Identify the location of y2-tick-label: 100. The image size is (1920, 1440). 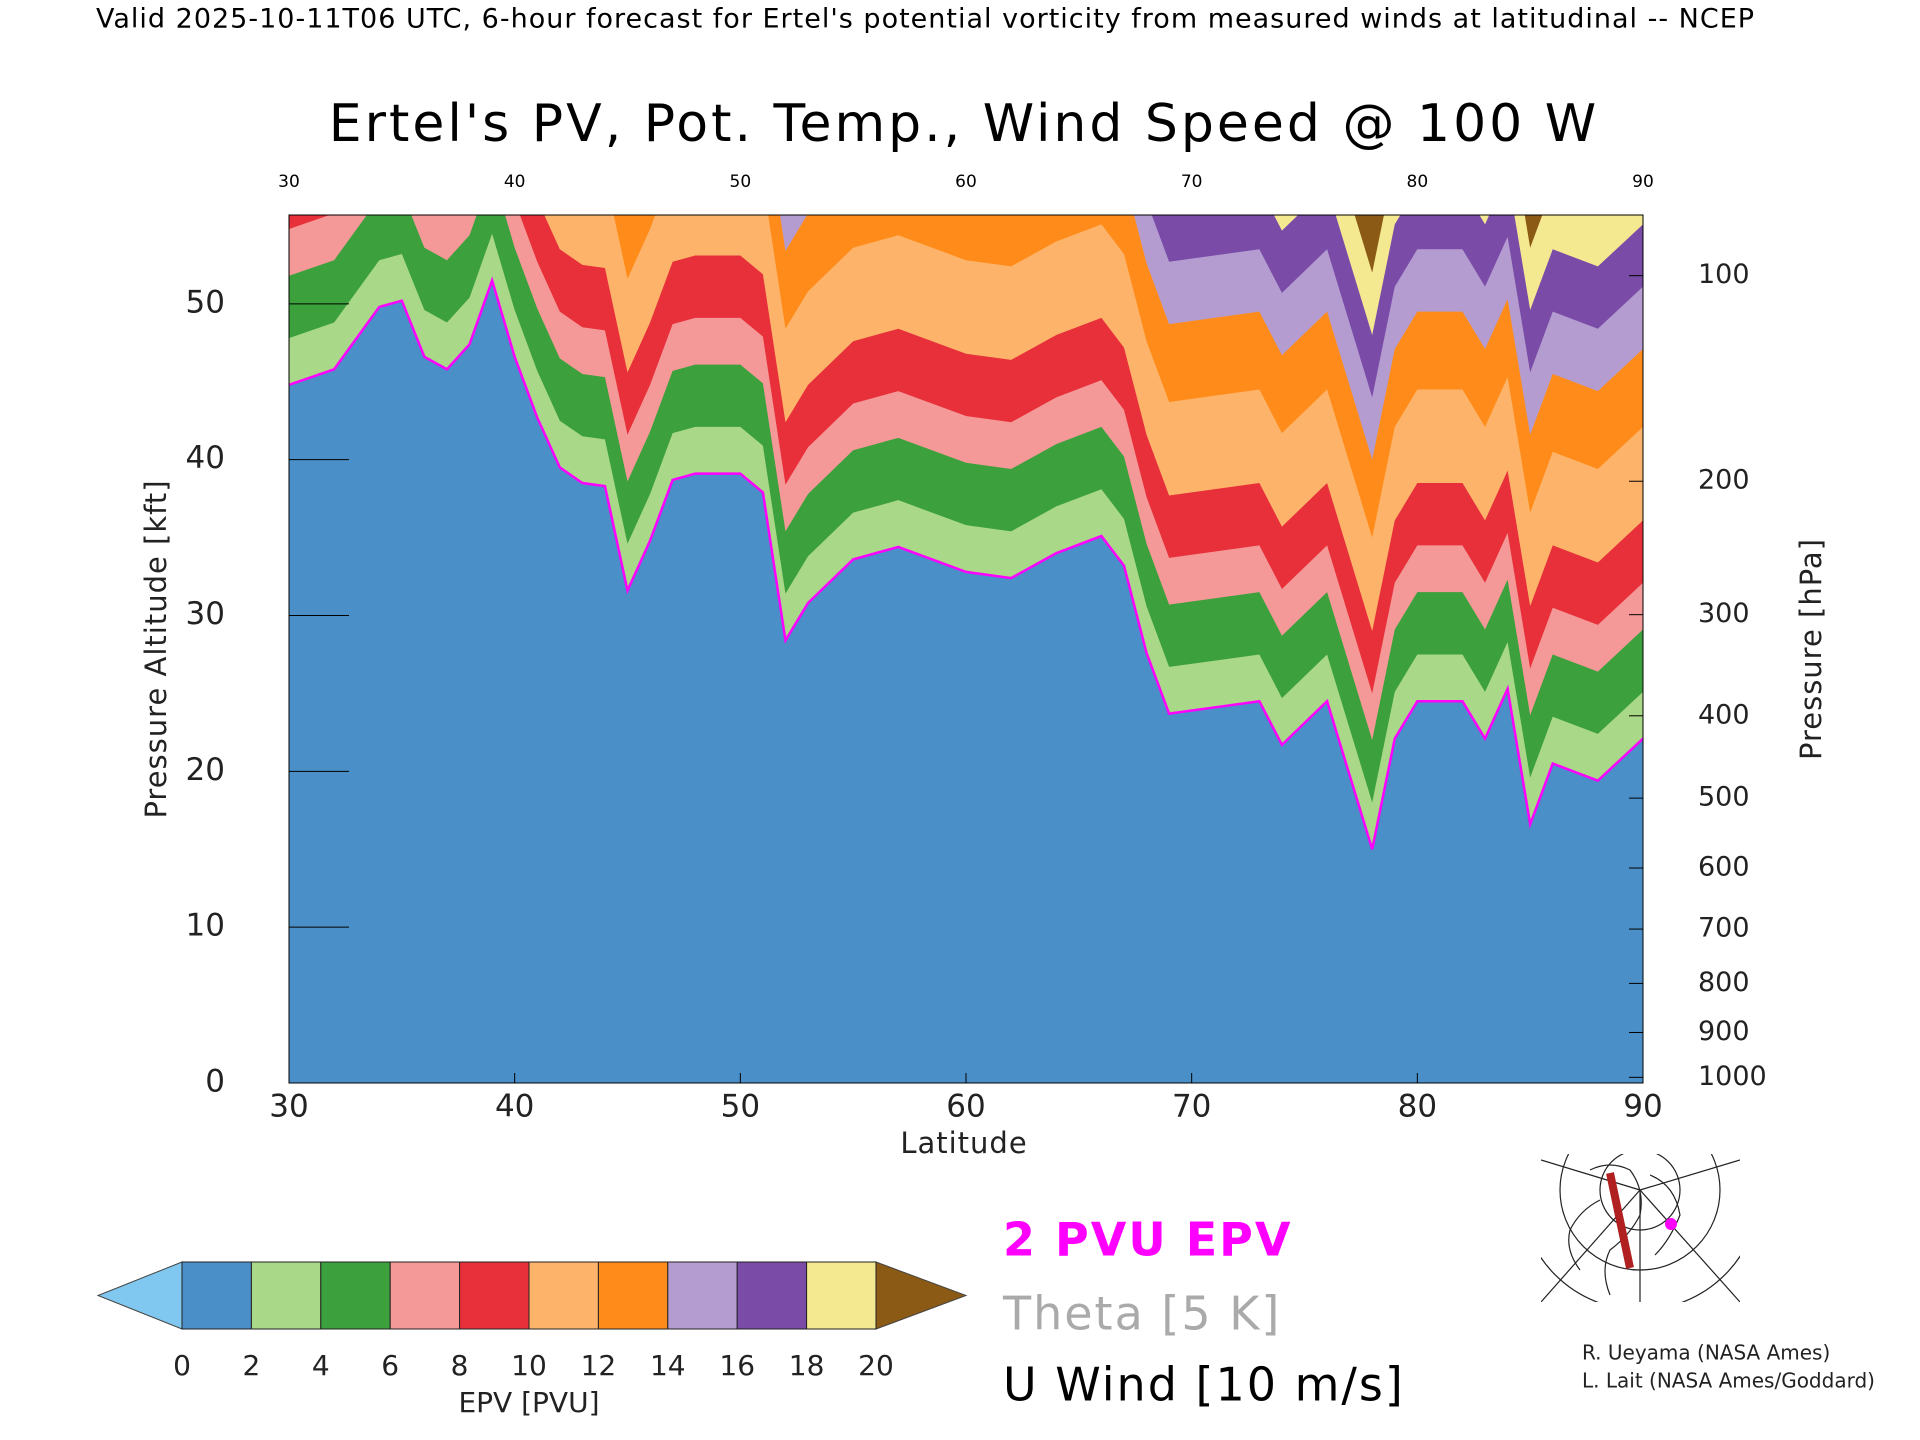
(1724, 274).